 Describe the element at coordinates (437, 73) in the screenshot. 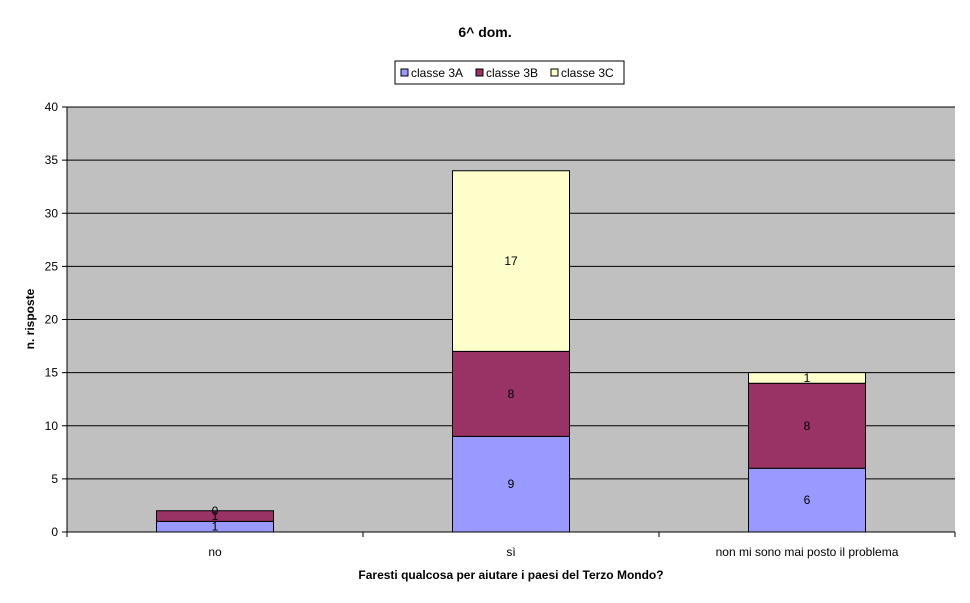

I see `legend-label: classe 3A` at that location.